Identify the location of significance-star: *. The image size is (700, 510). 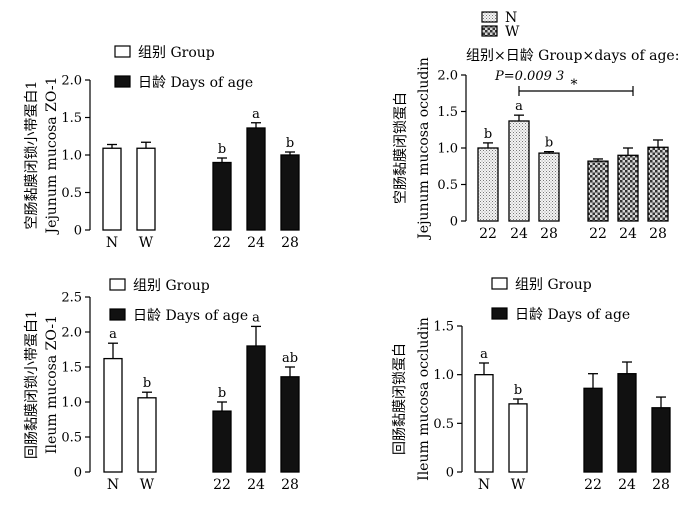
(574, 85).